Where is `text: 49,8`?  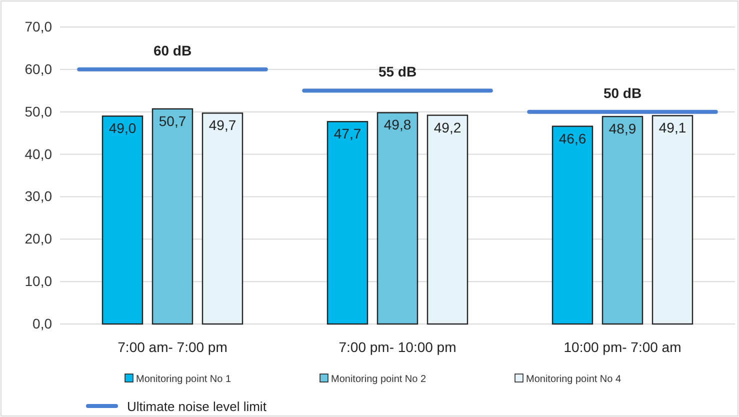
text: 49,8 is located at coordinates (398, 124).